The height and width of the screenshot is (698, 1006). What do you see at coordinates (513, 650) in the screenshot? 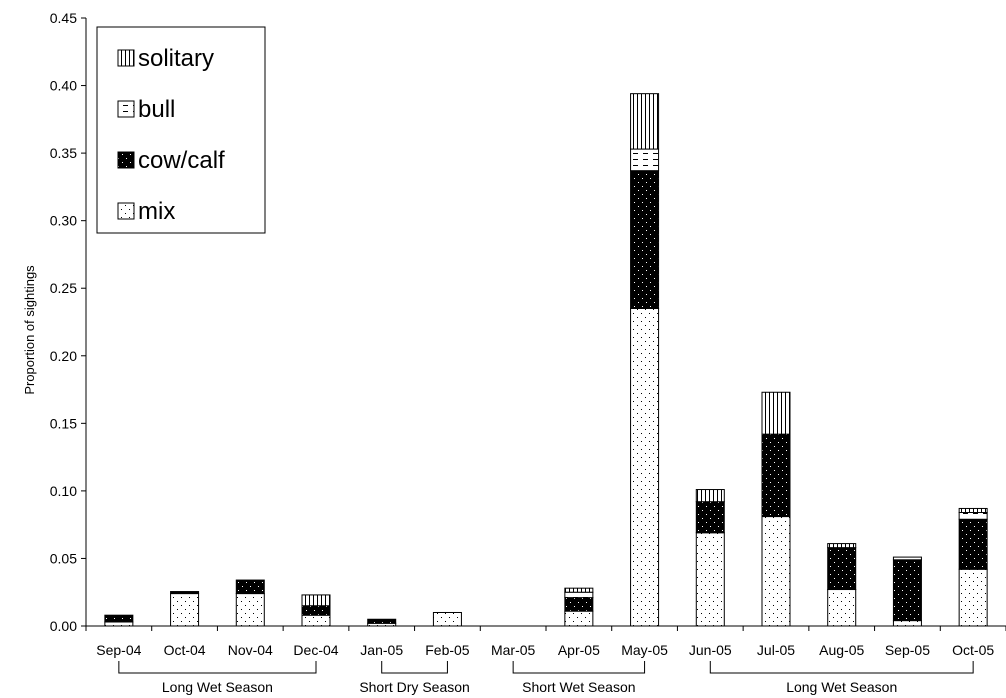
I see `x-tick-label: Mar-05` at bounding box center [513, 650].